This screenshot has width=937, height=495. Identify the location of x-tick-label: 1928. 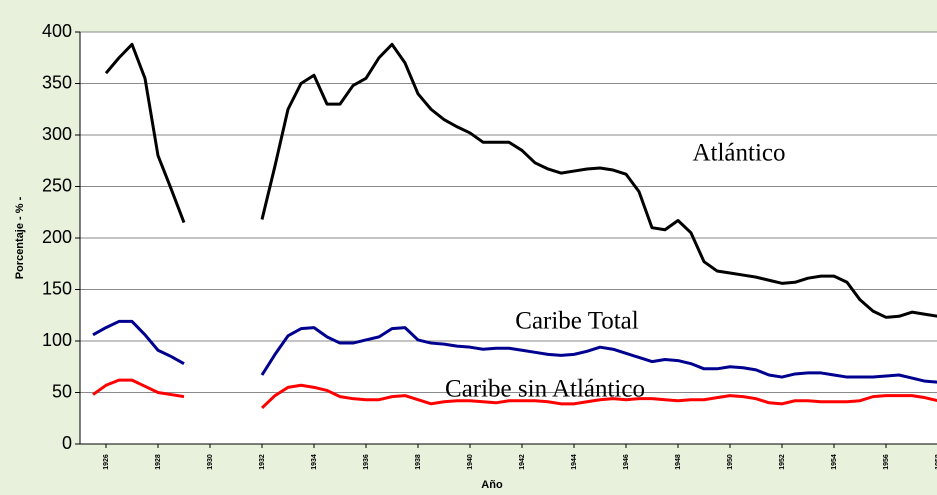
(158, 462).